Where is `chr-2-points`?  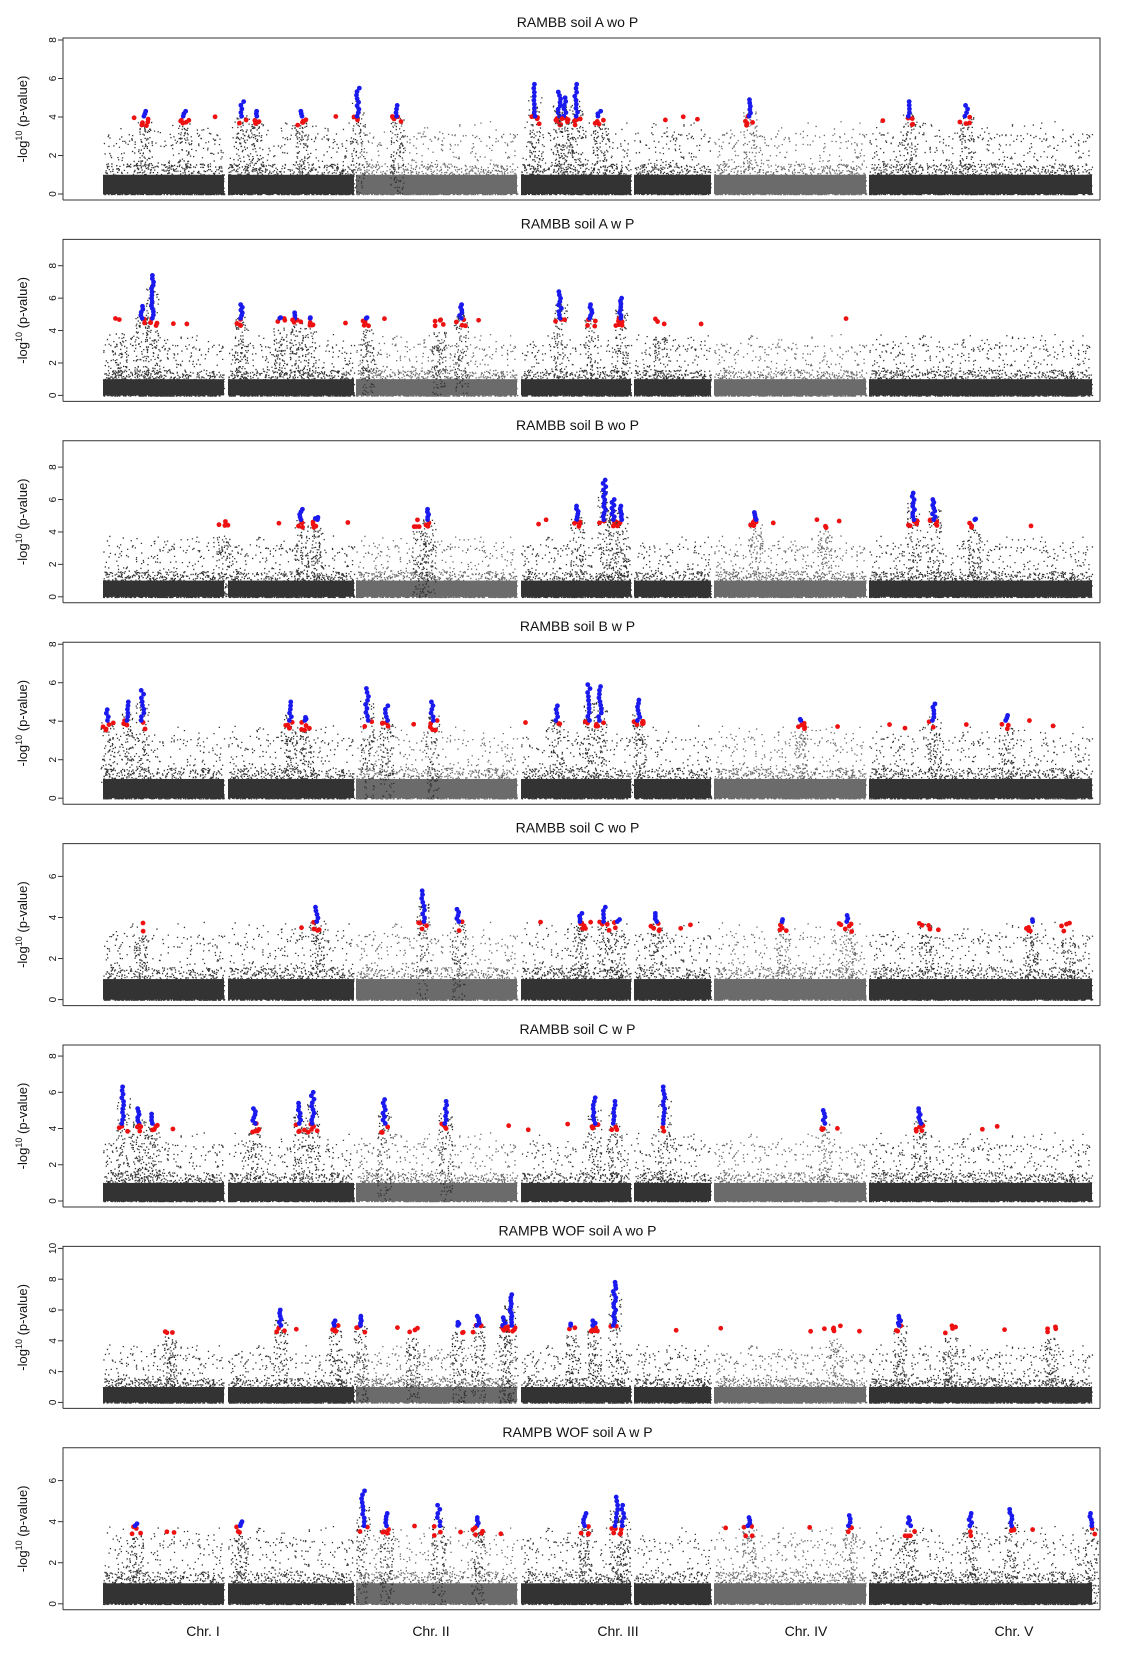
chr-2-points is located at coordinates (292, 365).